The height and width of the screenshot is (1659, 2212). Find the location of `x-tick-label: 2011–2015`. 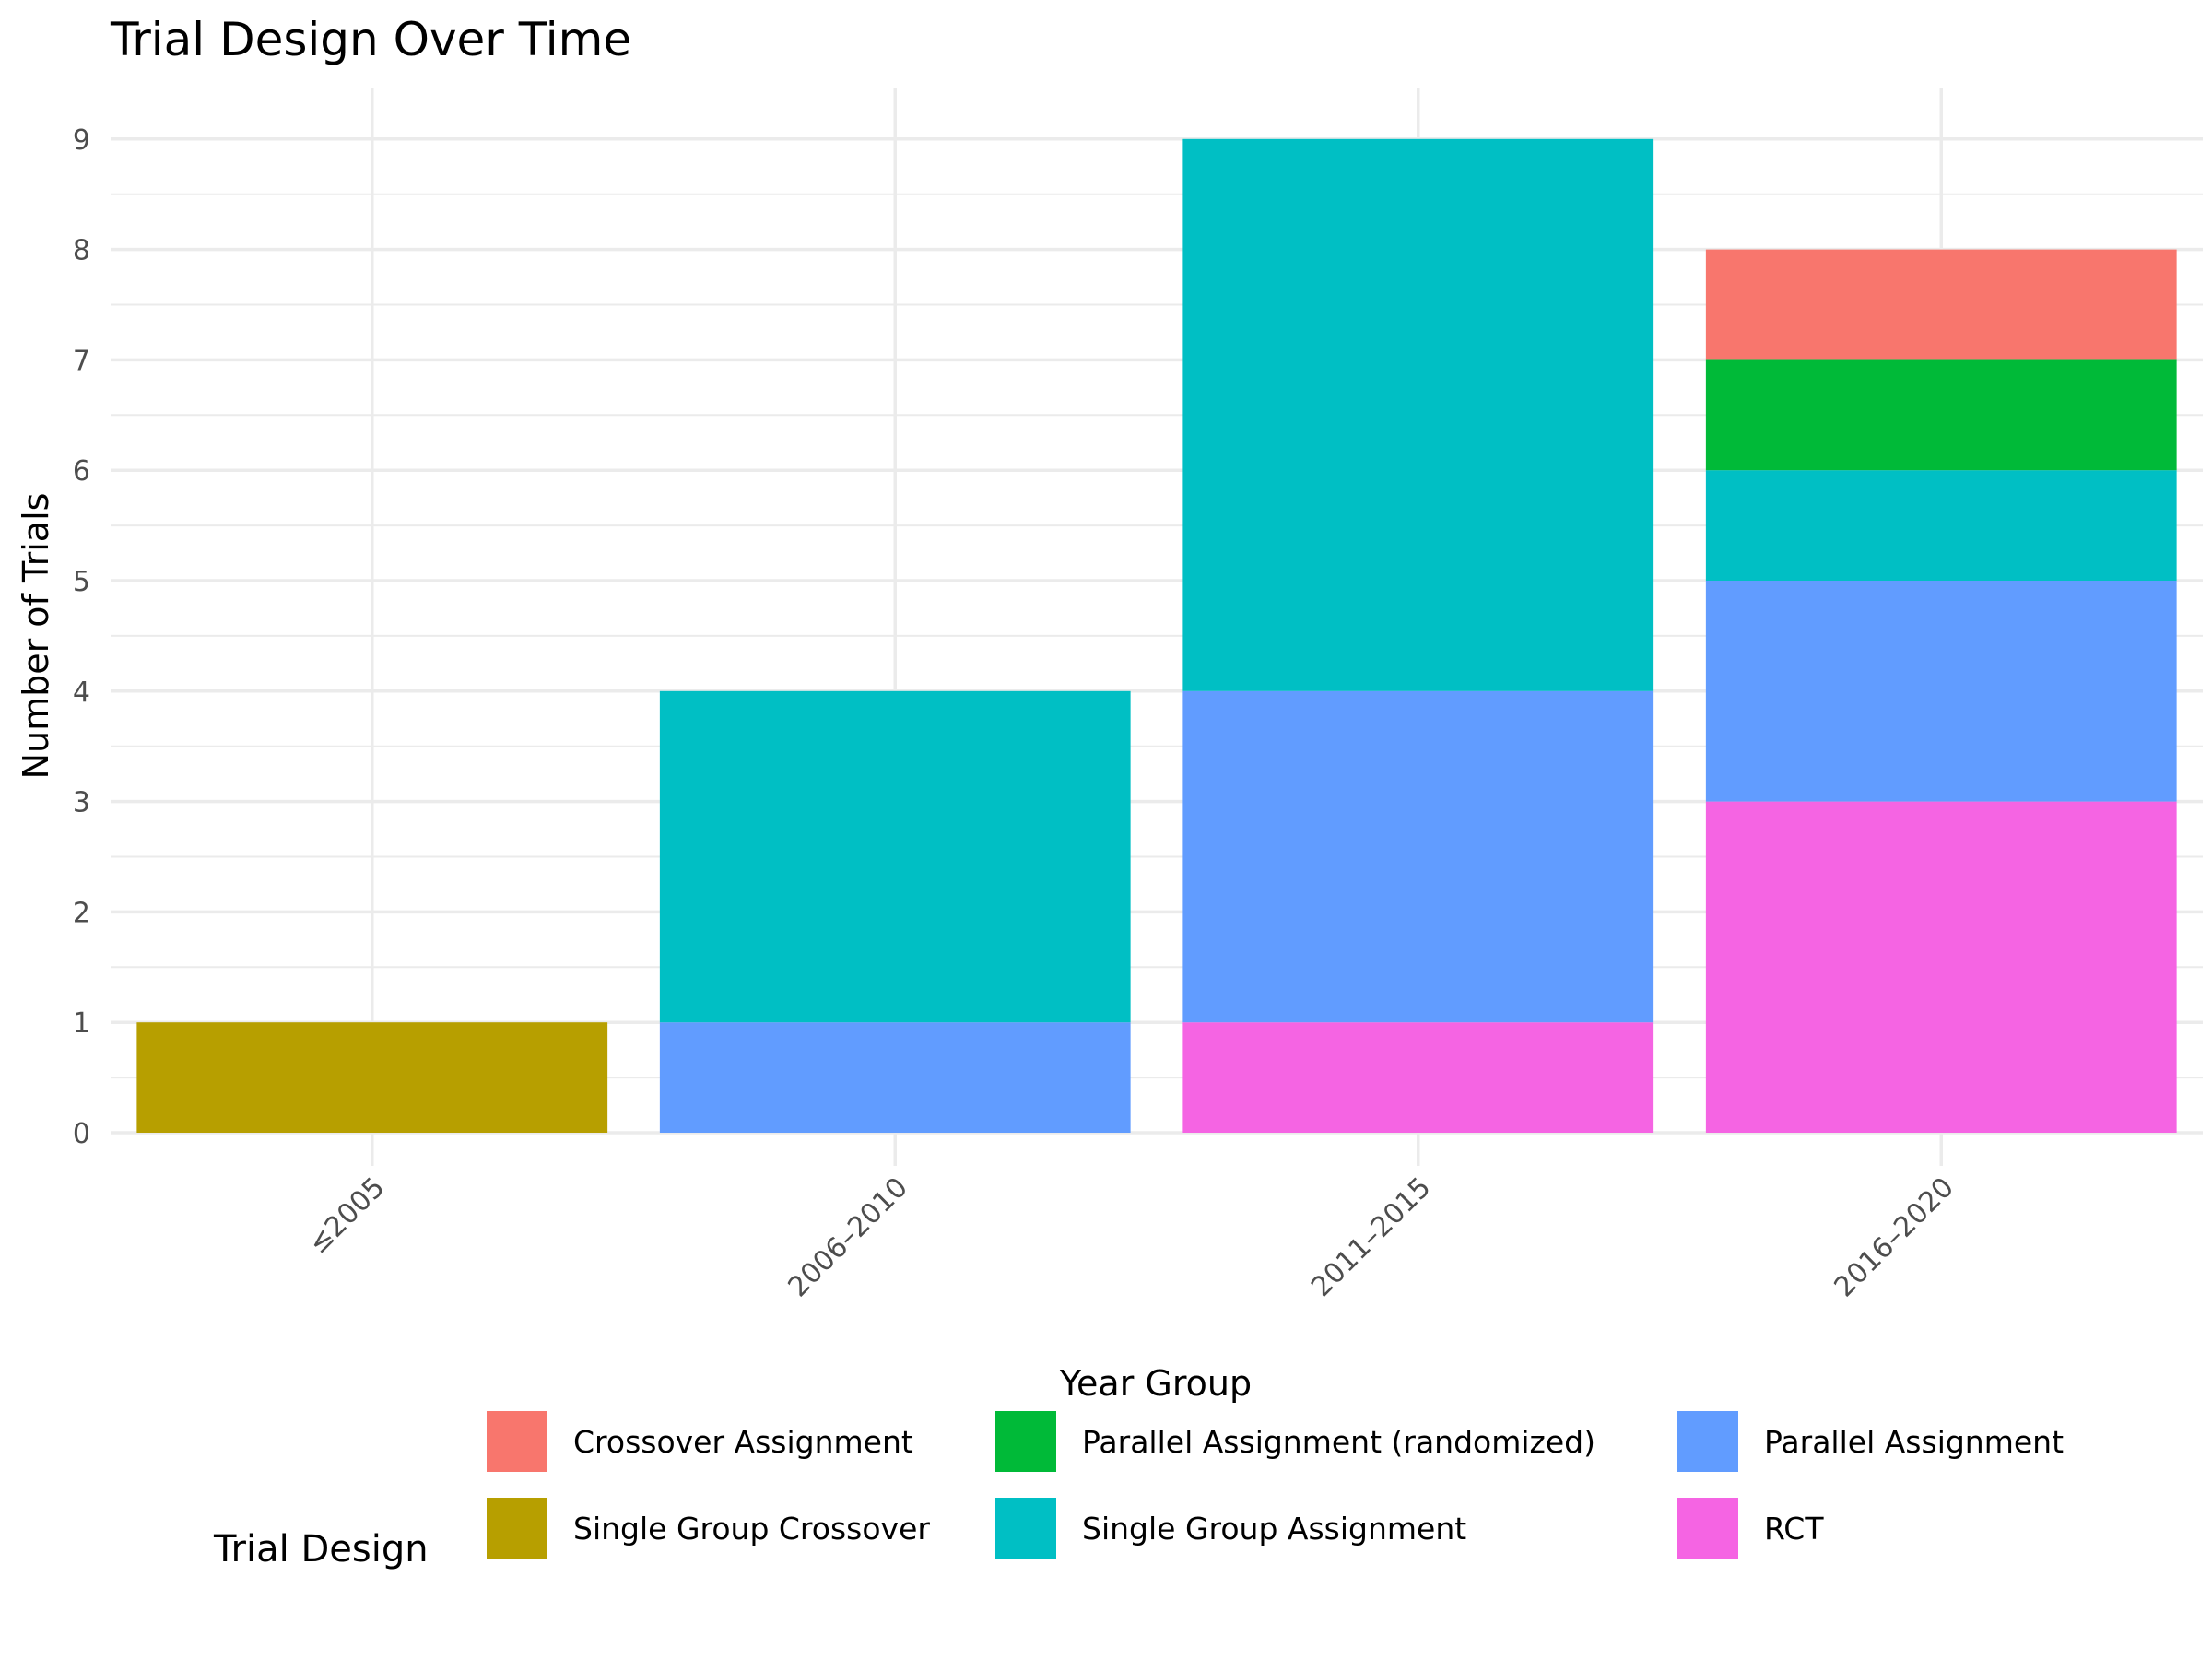

x-tick-label: 2011–2015 is located at coordinates (1371, 1237).